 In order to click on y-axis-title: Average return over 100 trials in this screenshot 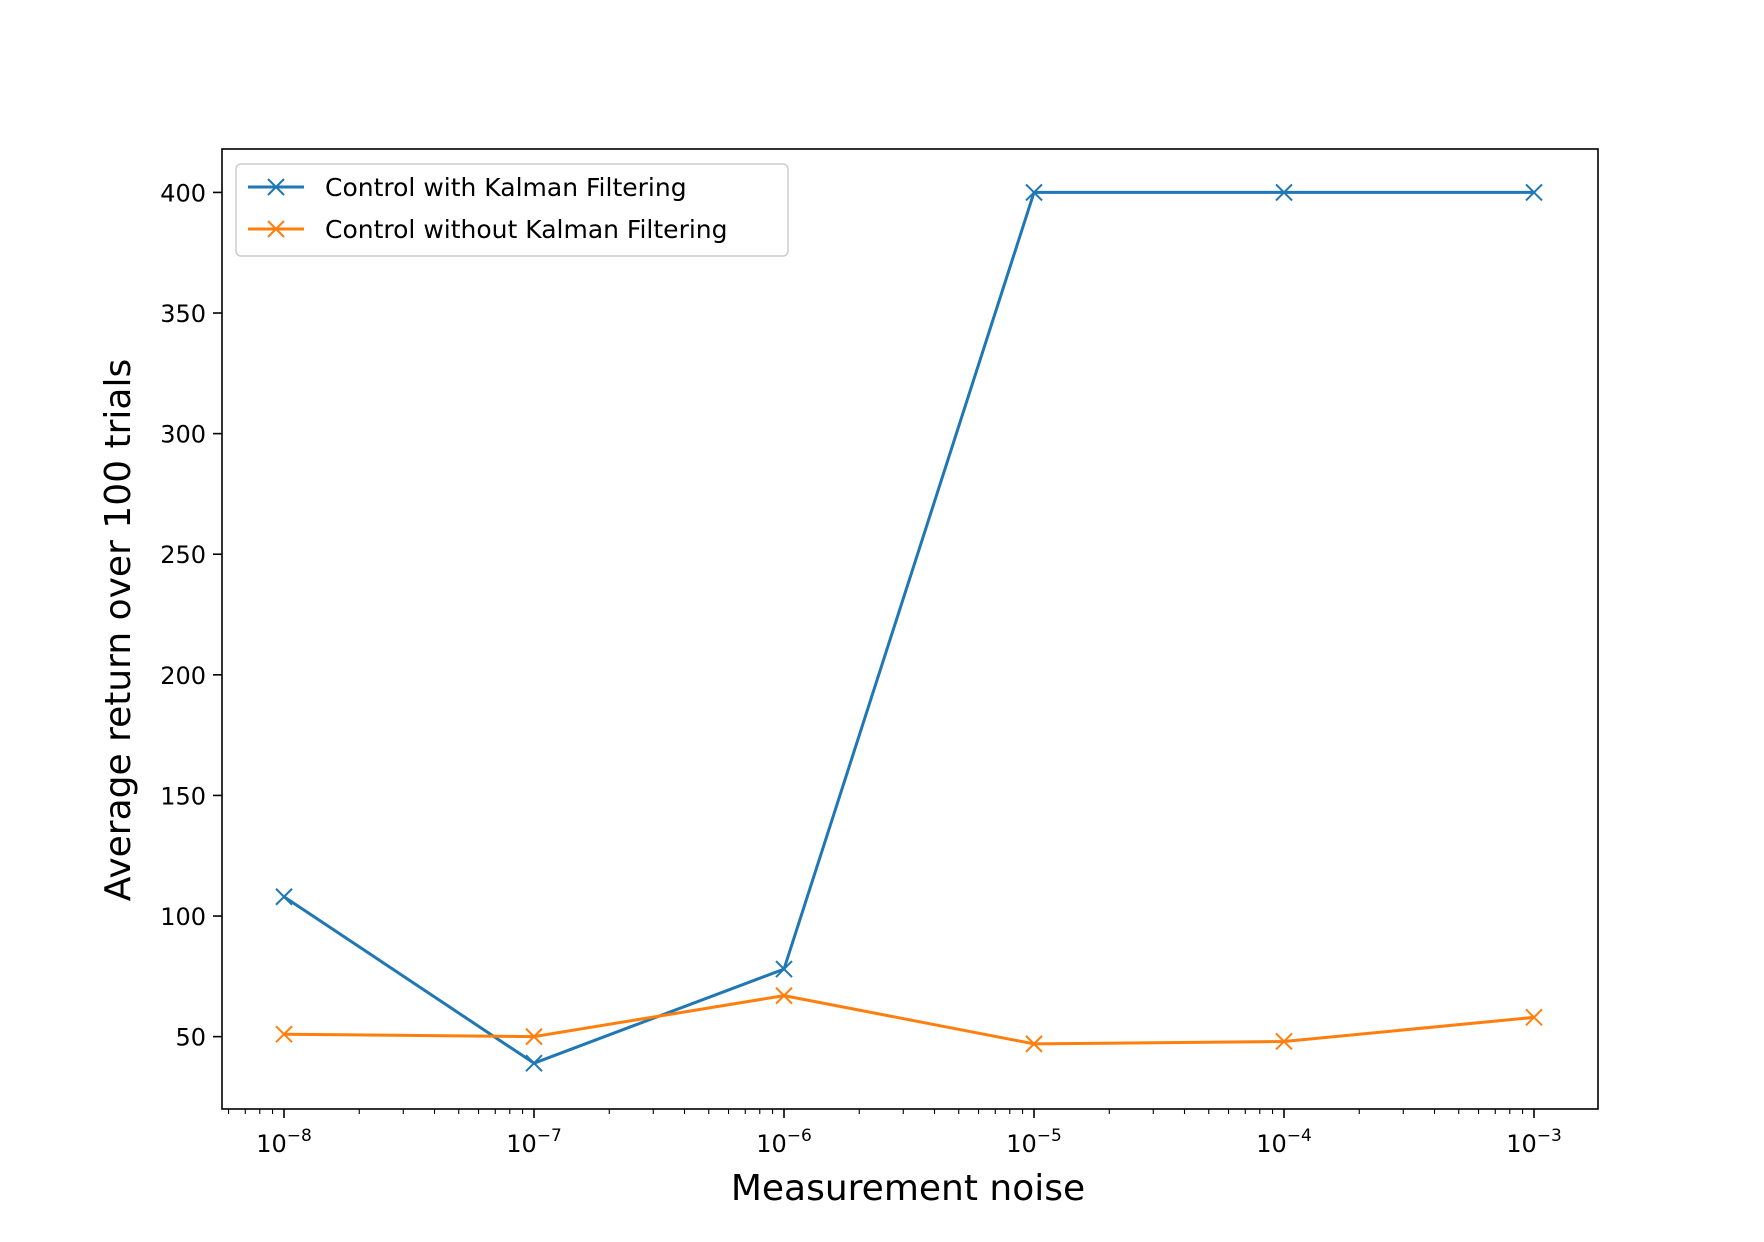, I will do `click(118, 630)`.